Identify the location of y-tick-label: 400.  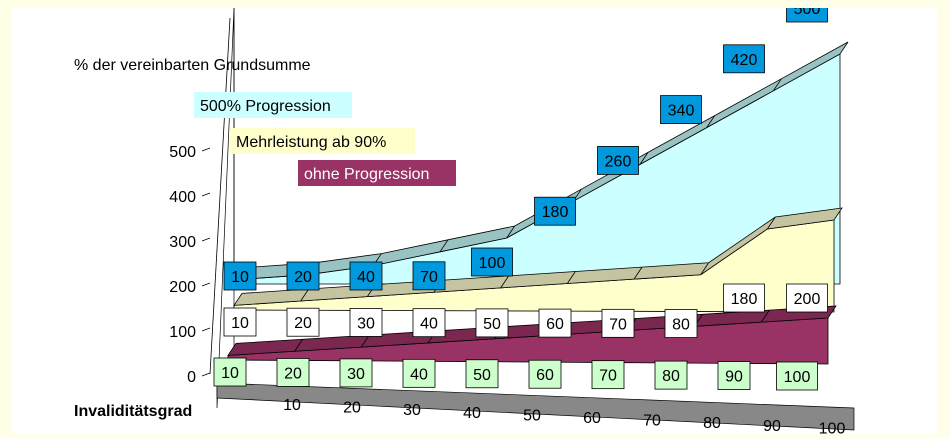
(182, 197).